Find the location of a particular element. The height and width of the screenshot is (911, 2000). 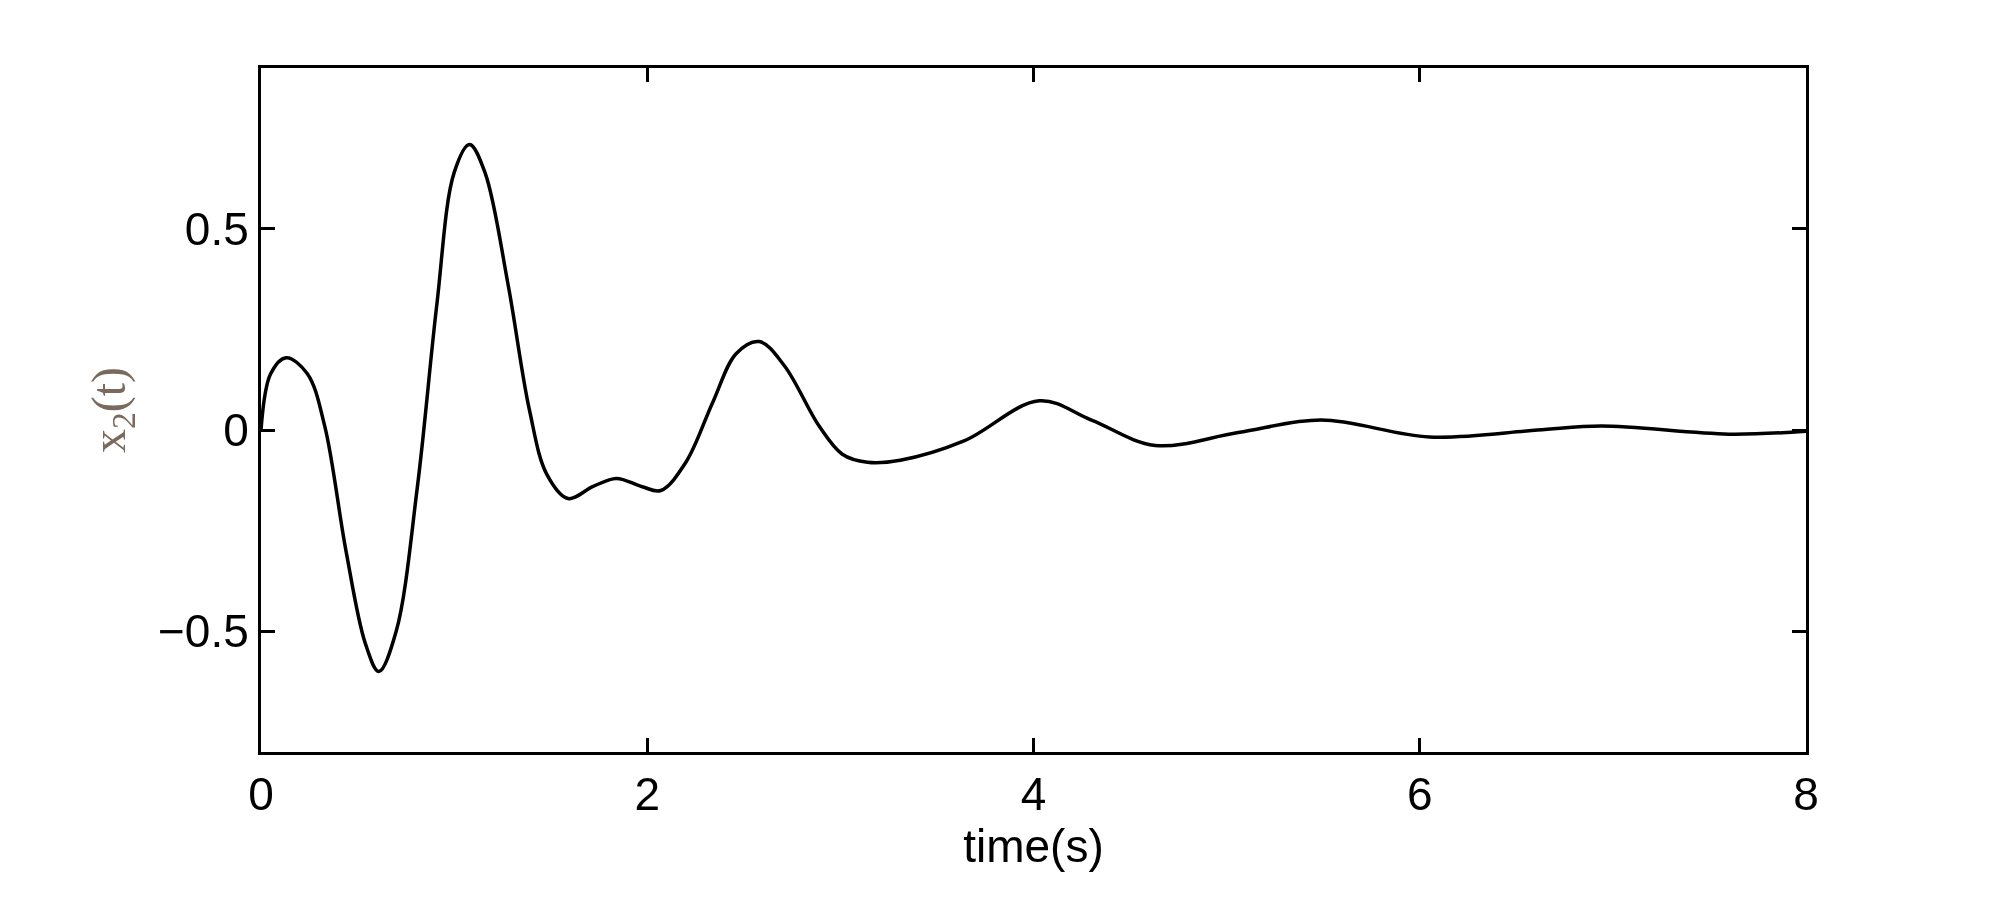

x-tick-label: 8 is located at coordinates (1806, 794).